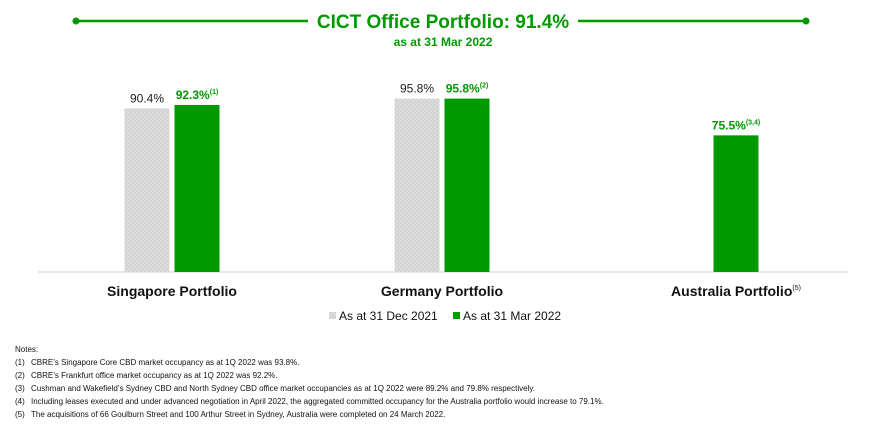  I want to click on category-label-singapore: Singapore Portfolio, so click(172, 291).